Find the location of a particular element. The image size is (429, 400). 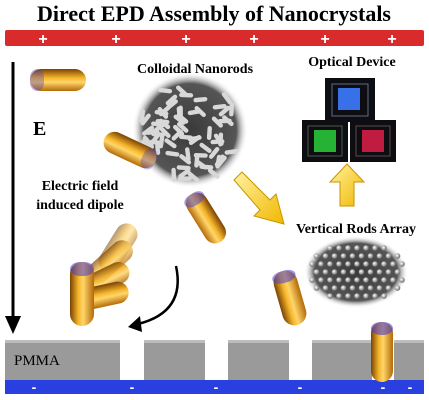

pmma-layer is located at coordinates (214, 360).